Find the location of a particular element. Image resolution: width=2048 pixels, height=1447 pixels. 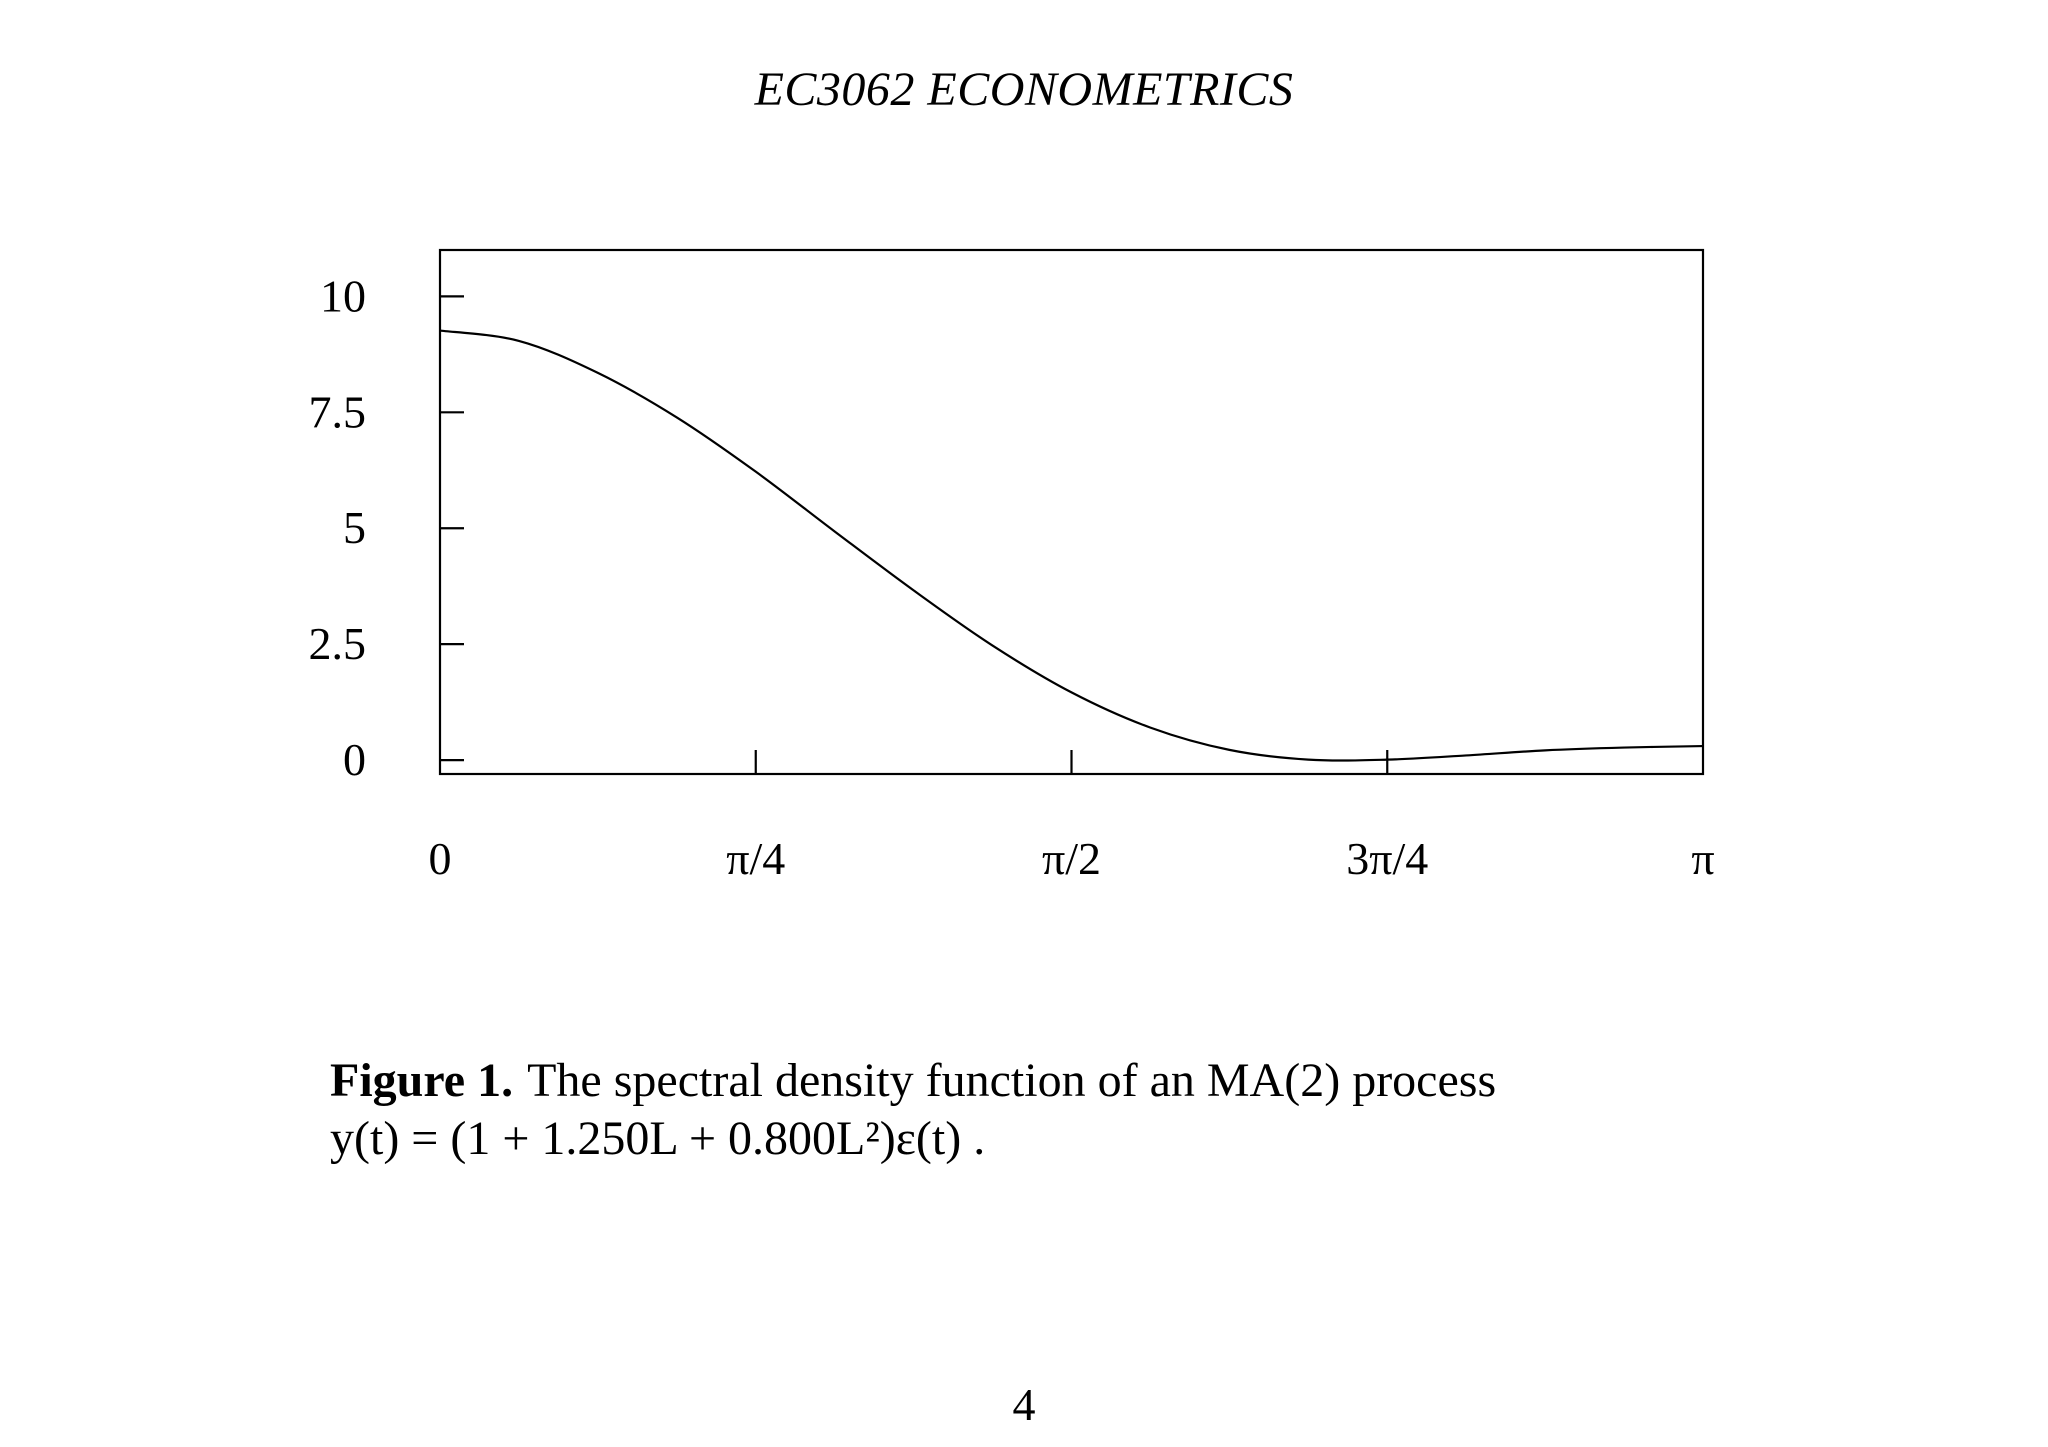

running-head: EC3062 ECONOMETRICS is located at coordinates (1024, 89).